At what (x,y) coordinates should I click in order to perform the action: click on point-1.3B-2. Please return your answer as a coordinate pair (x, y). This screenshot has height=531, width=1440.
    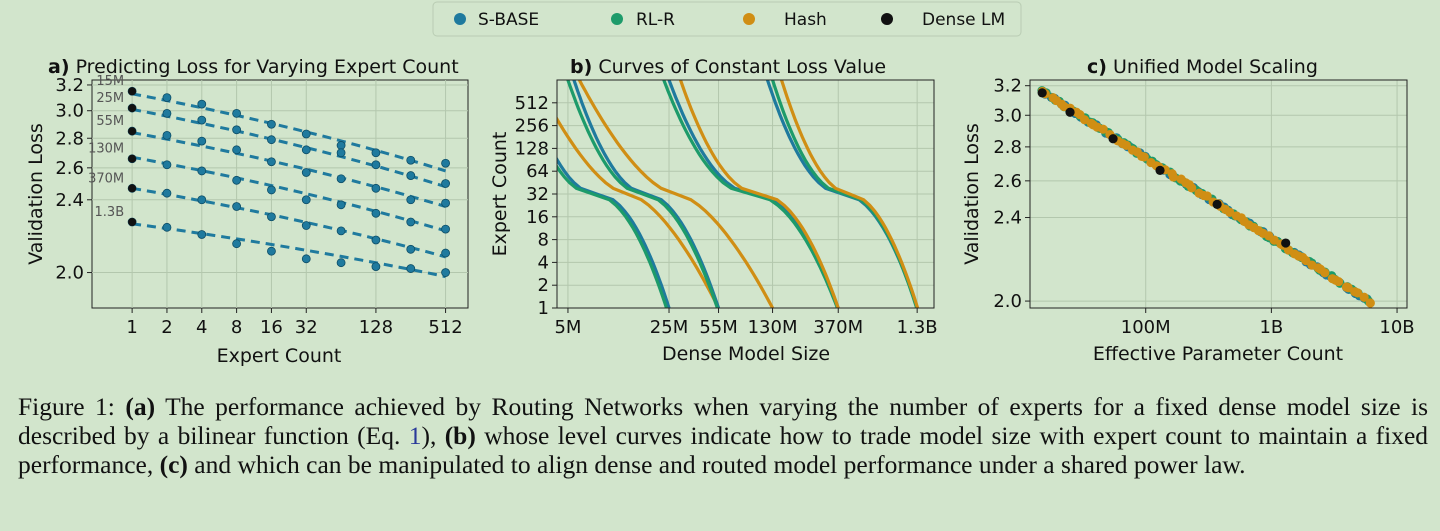
    Looking at the image, I should click on (167, 227).